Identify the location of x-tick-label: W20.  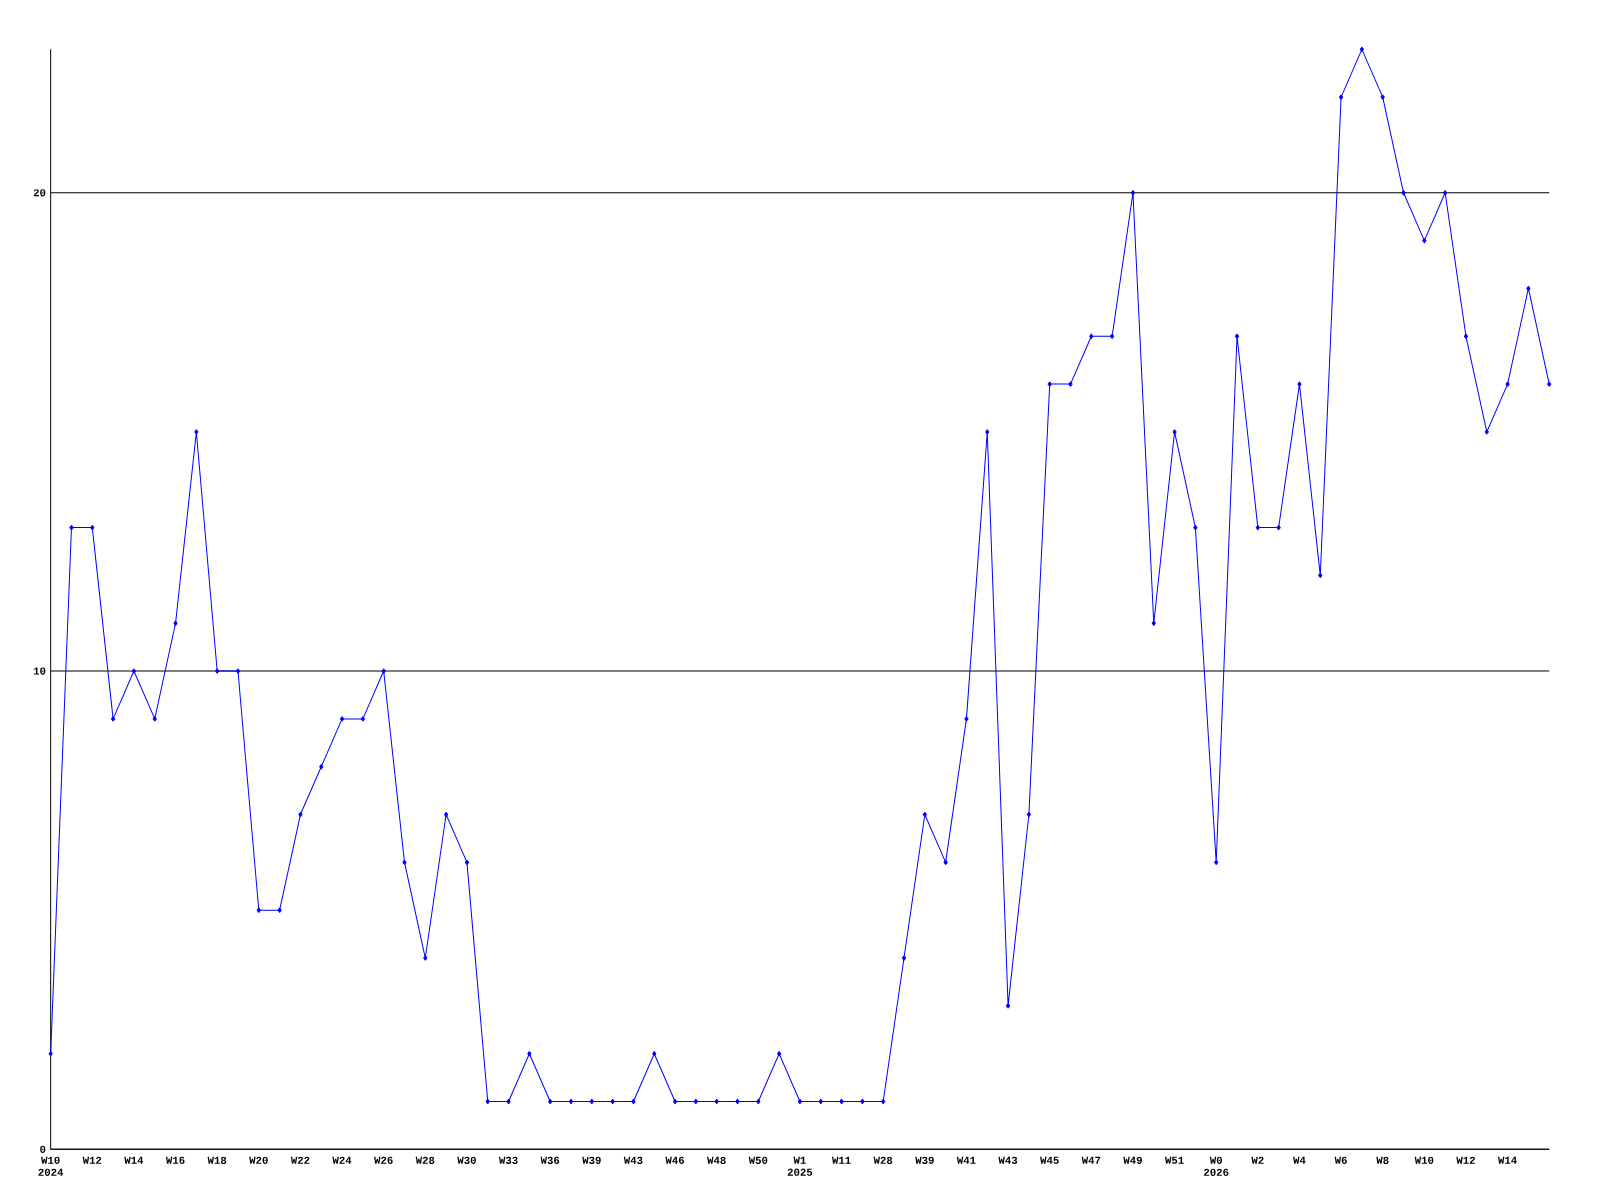
(258, 1160).